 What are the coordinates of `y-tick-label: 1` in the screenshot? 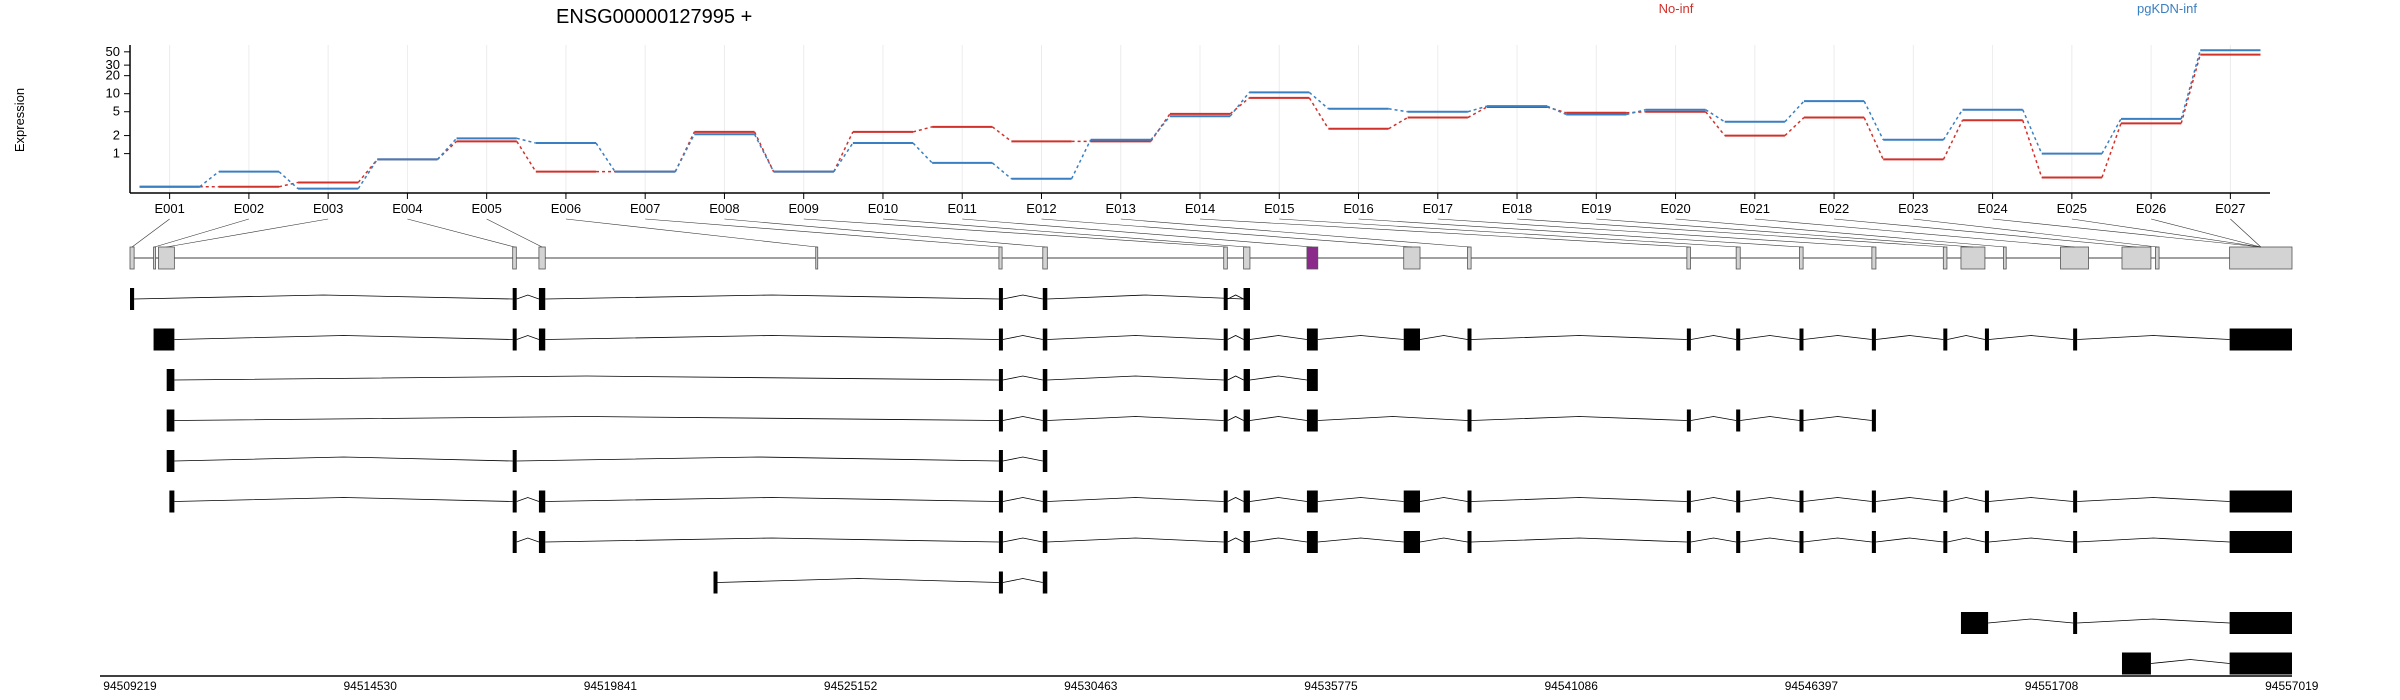 It's located at (116, 153).